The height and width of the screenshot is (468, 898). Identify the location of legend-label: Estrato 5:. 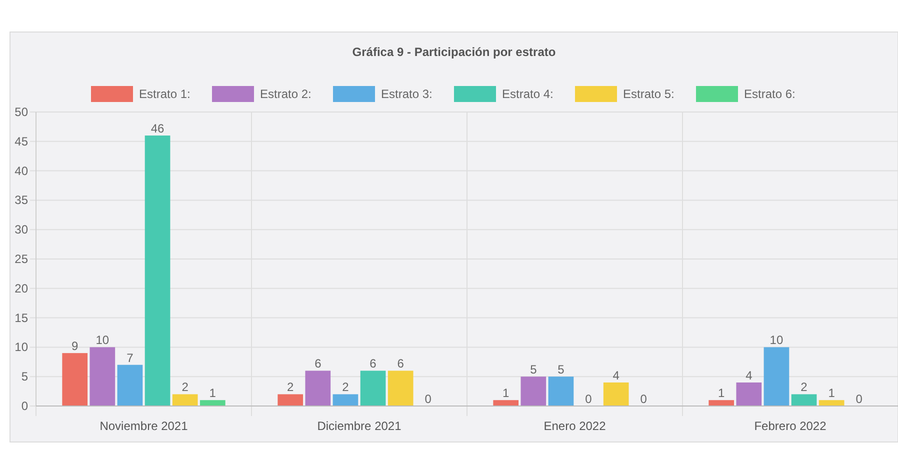
(648, 94).